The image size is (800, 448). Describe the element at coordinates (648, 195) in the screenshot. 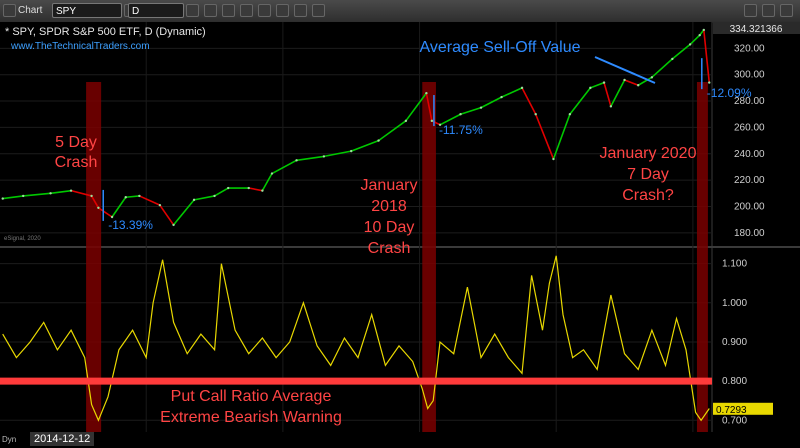

I see `jan-2020-line3: Crash?` at that location.